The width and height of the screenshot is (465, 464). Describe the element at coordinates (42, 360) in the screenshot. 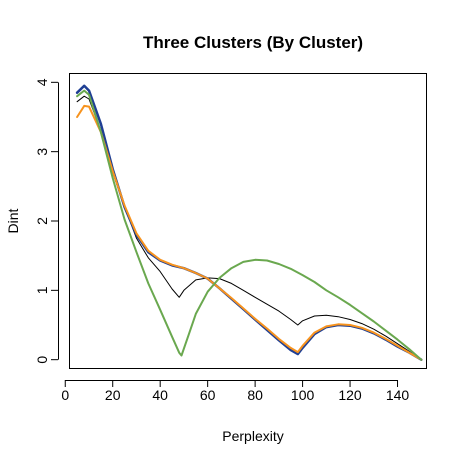

I see `y-tick-label: 0` at that location.